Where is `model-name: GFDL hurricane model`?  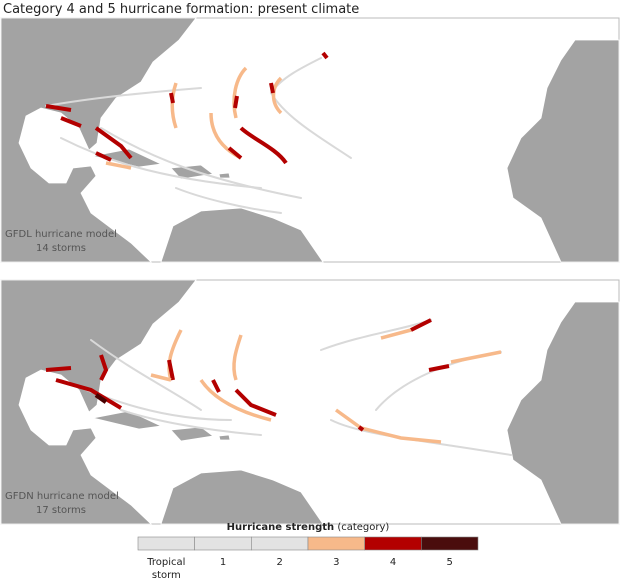 model-name: GFDL hurricane model is located at coordinates (61, 234).